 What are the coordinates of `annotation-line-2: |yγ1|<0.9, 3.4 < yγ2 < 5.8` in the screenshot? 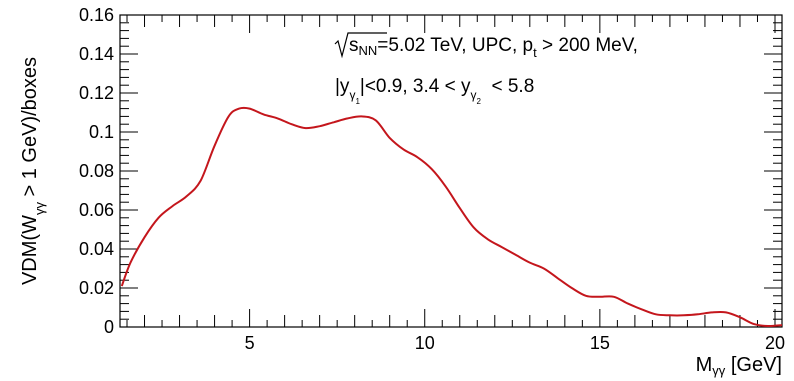 It's located at (434, 91).